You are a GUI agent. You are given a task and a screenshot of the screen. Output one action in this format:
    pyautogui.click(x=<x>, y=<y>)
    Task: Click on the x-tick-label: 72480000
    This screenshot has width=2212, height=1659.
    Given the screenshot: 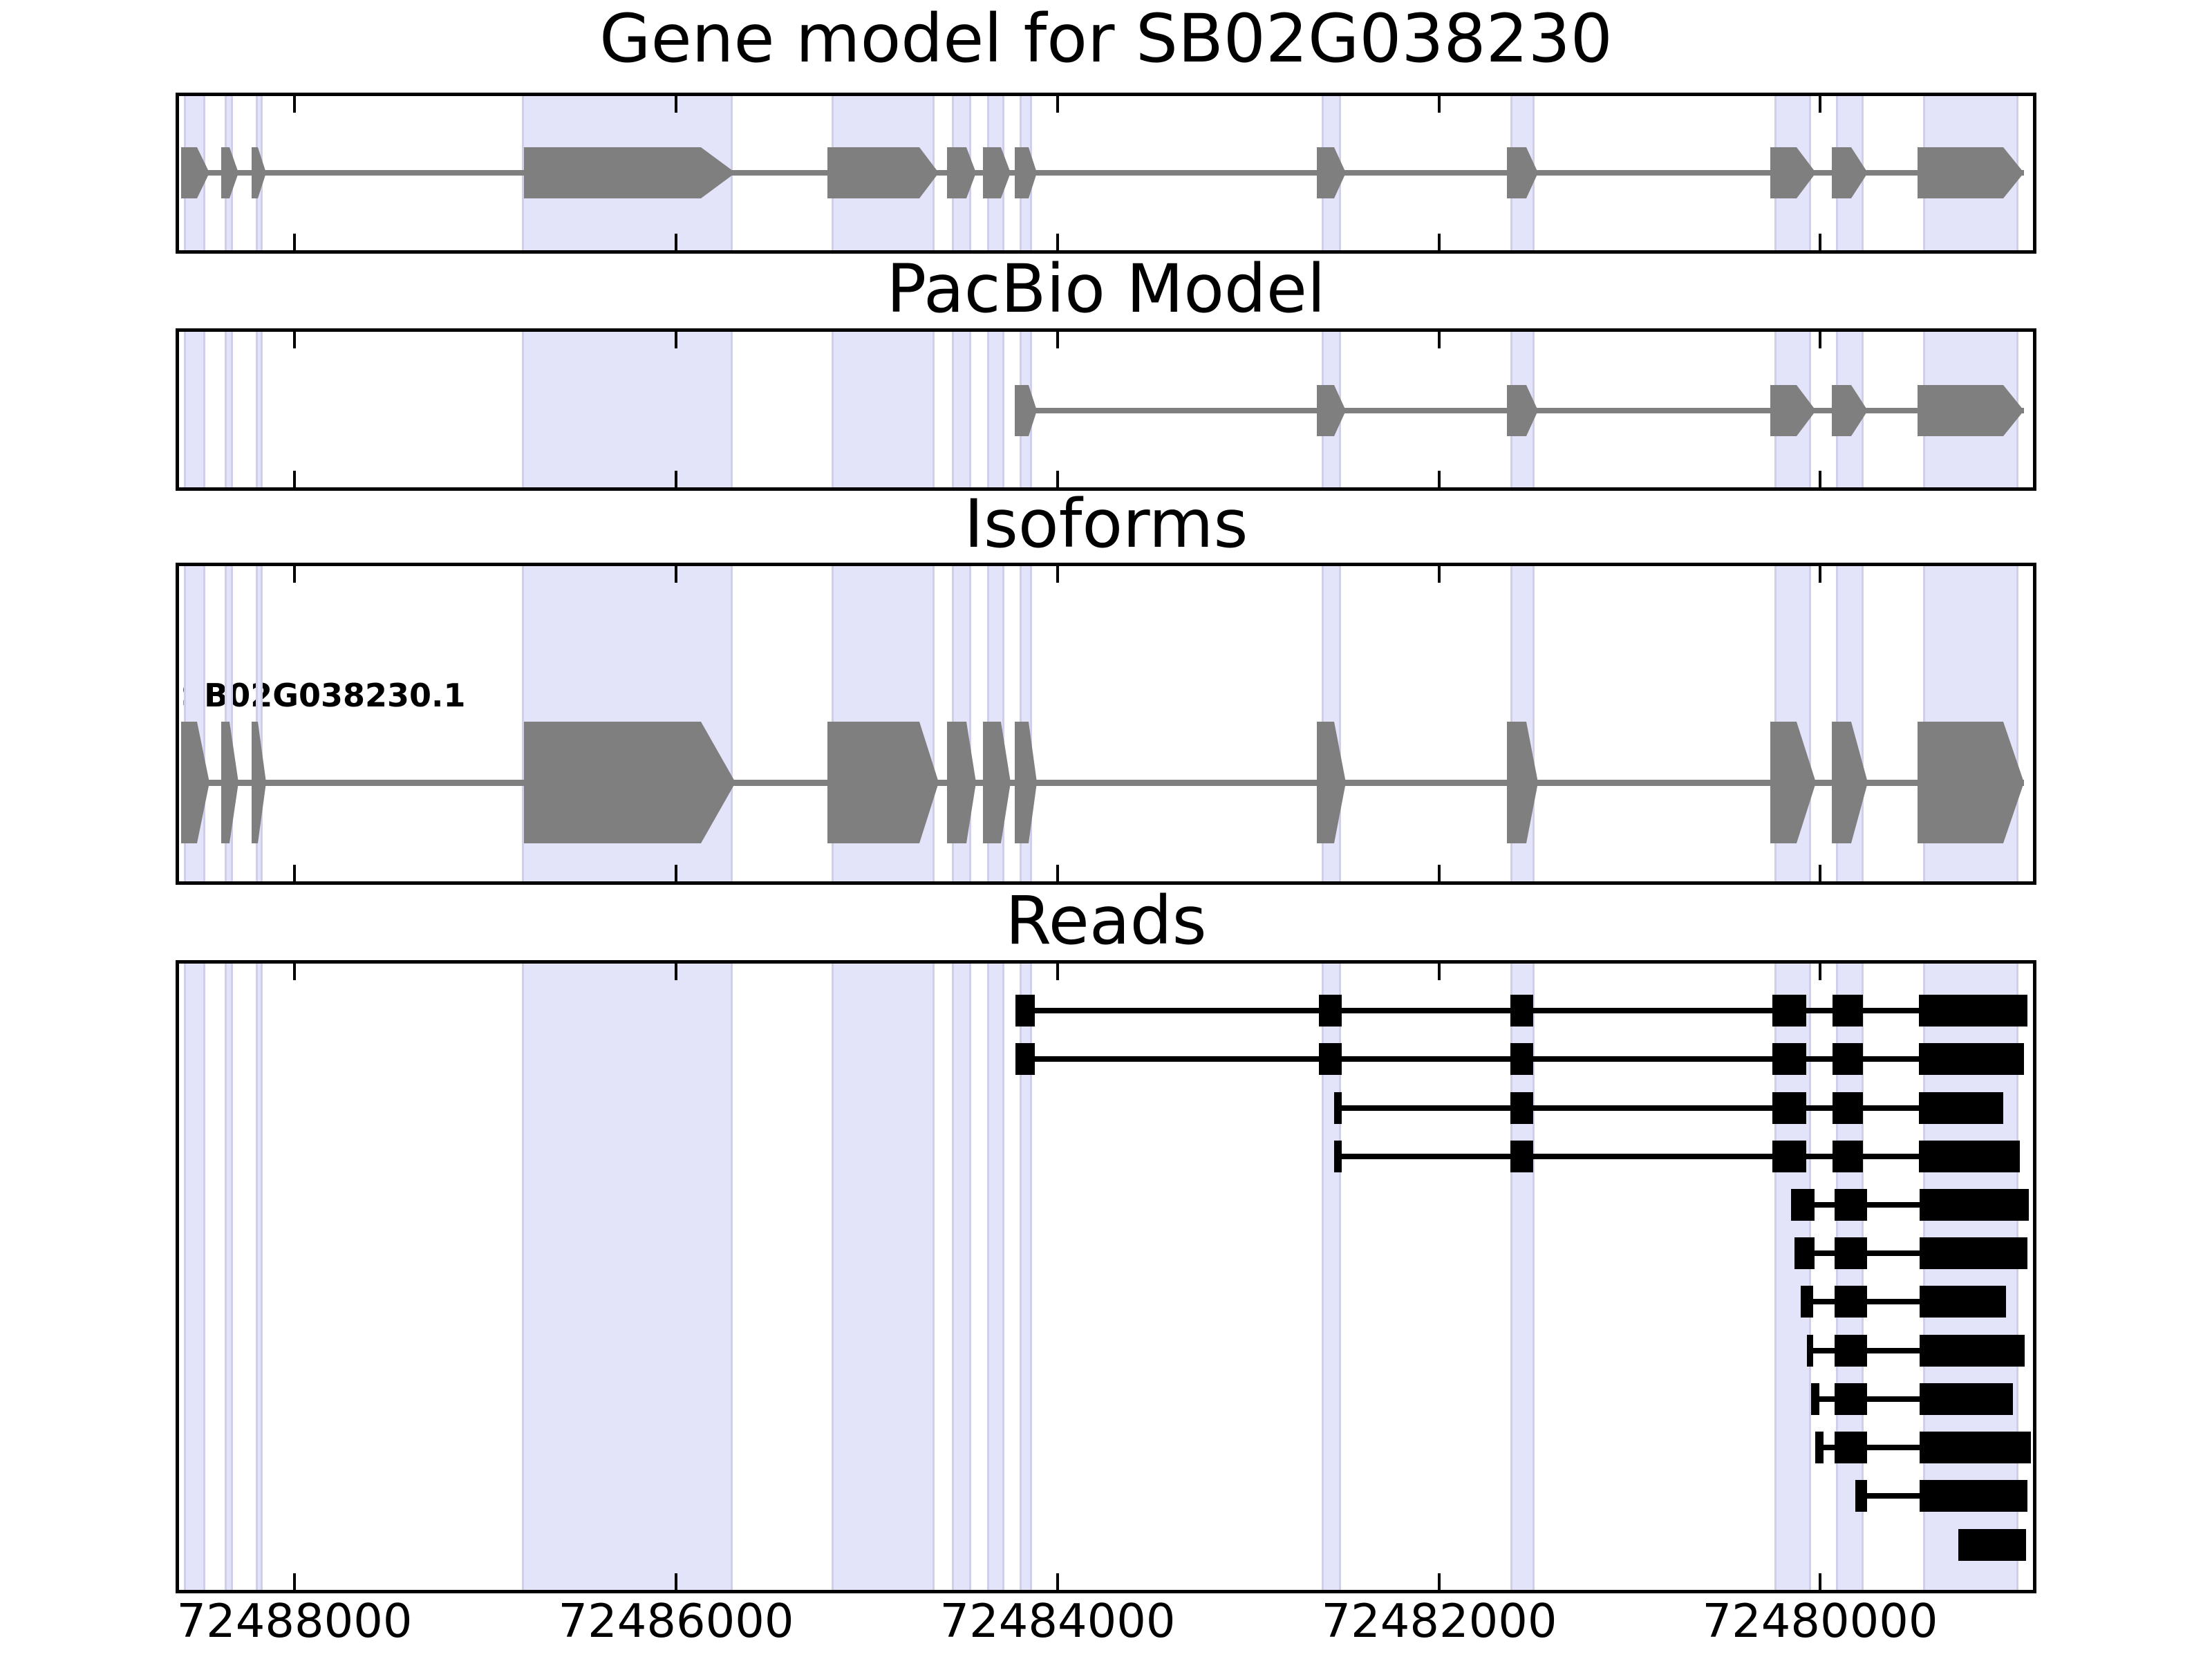 What is the action you would take?
    pyautogui.click(x=1820, y=1621)
    